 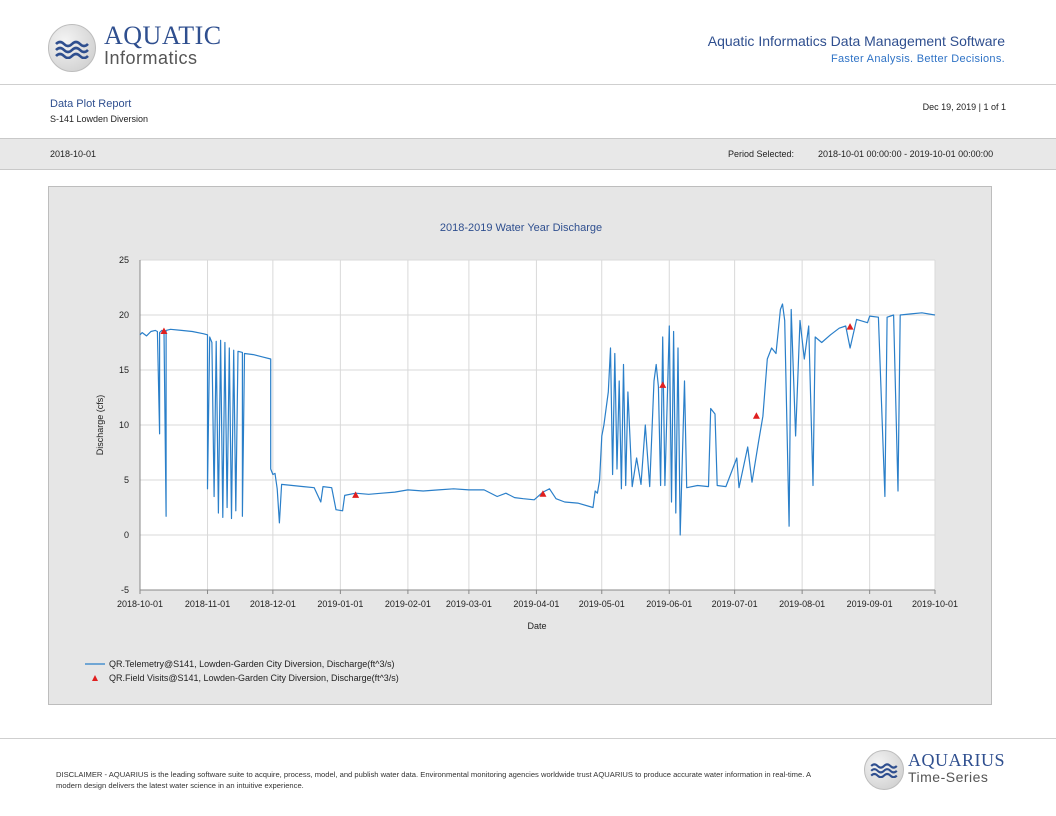 What do you see at coordinates (91, 104) in the screenshot?
I see `report-name: Data Plot Report` at bounding box center [91, 104].